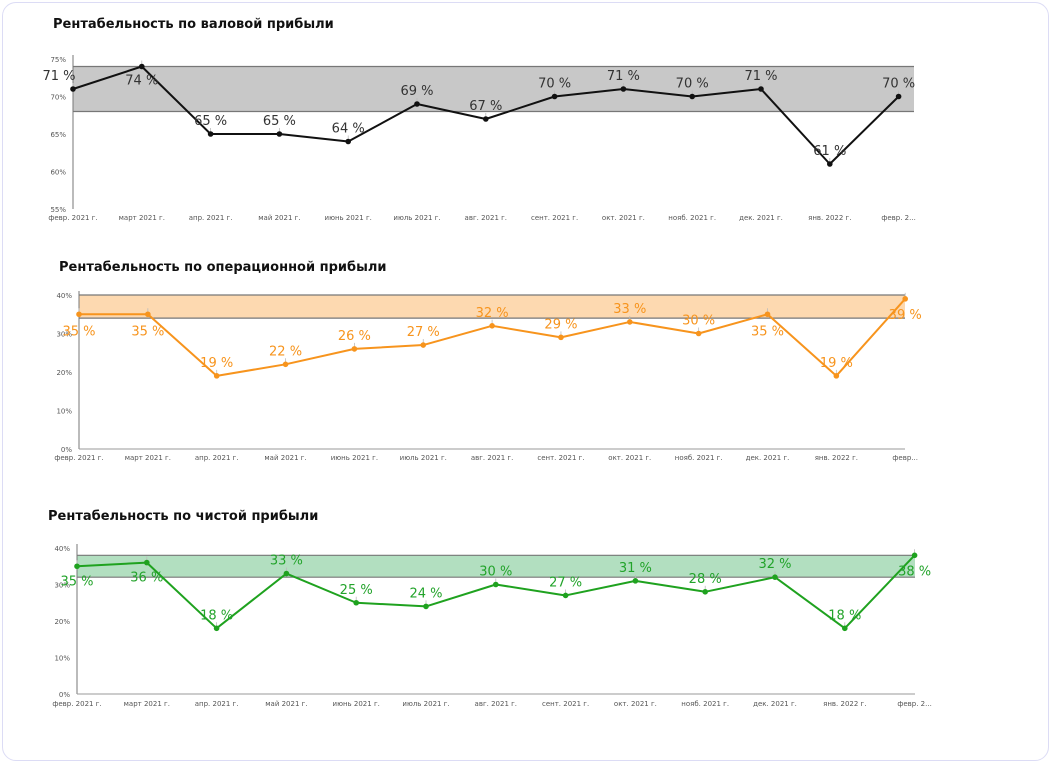 This screenshot has height=765, width=1053. Describe the element at coordinates (416, 91) in the screenshot. I see `data-label: 69 %` at that location.